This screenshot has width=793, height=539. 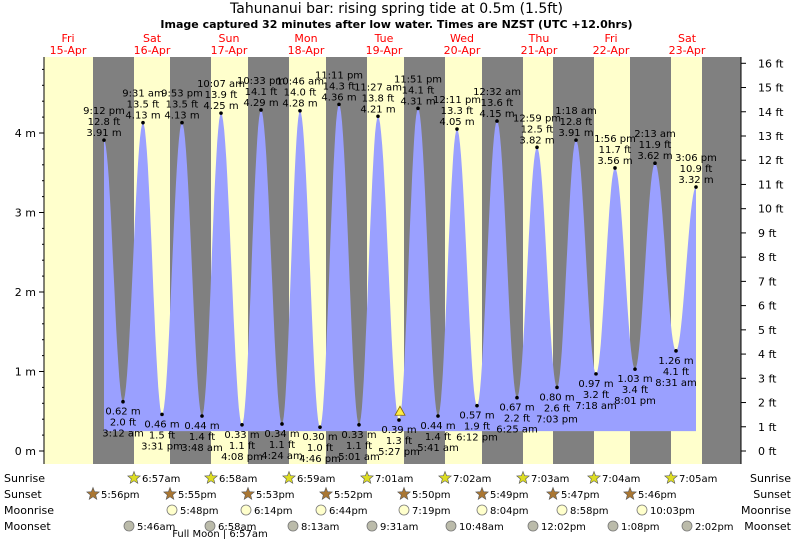 I want to click on low-tide-time: 7:18 am, so click(x=596, y=406).